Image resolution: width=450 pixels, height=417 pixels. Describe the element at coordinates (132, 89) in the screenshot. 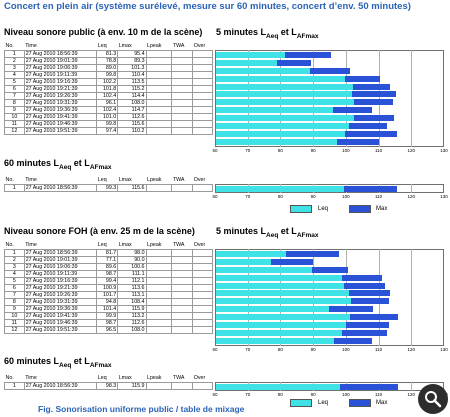

I see `row-lmax: 115.2` at that location.